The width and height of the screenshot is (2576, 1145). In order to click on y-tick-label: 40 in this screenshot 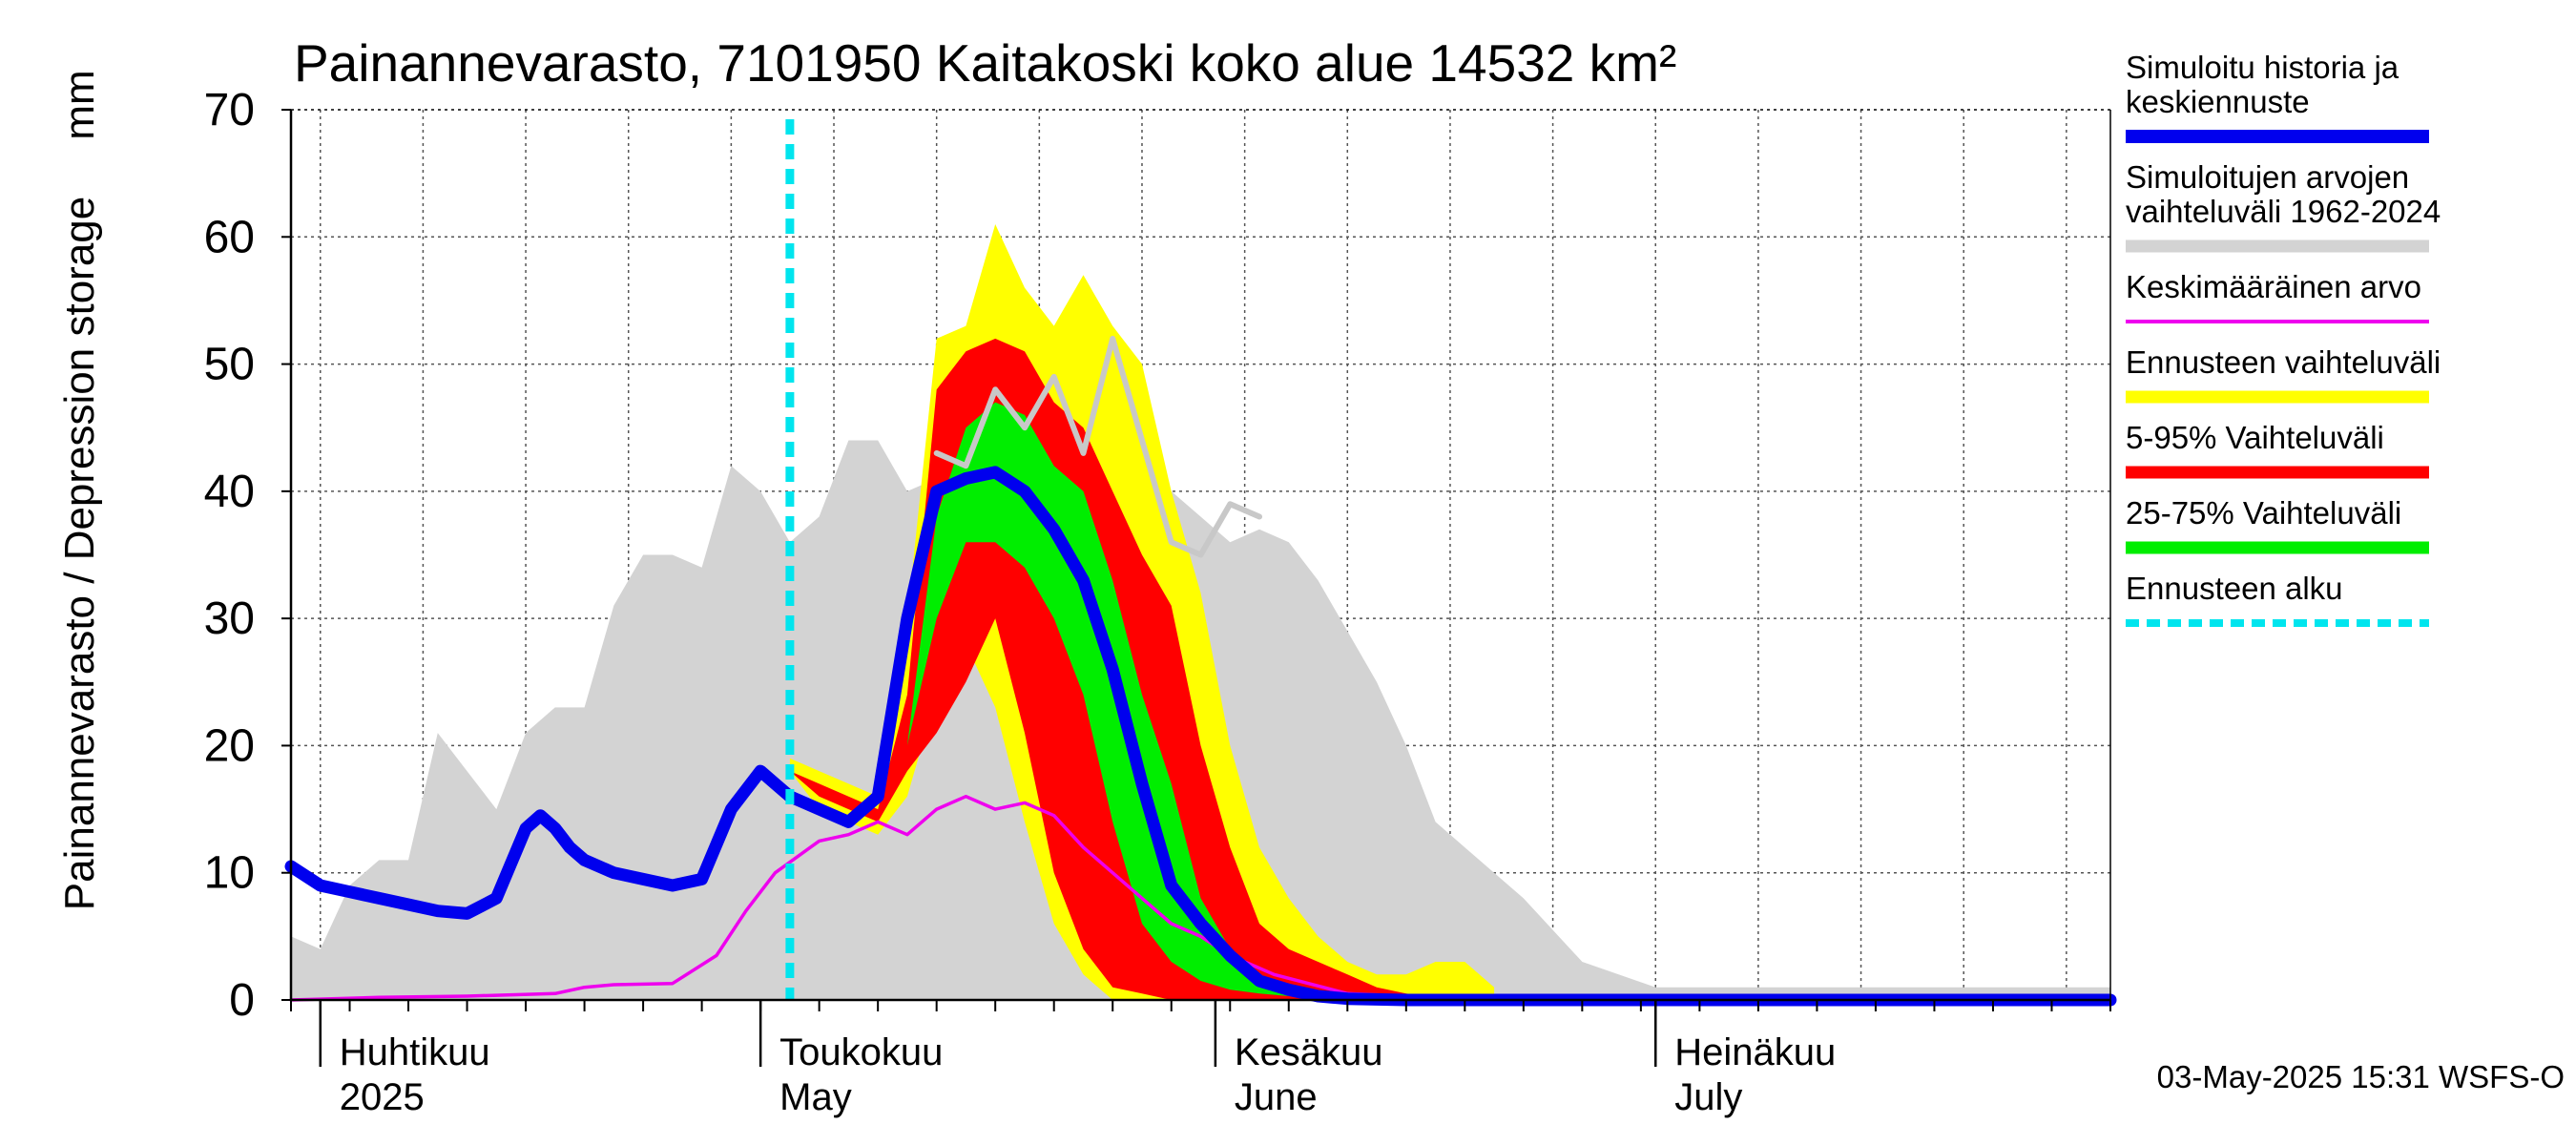, I will do `click(229, 492)`.